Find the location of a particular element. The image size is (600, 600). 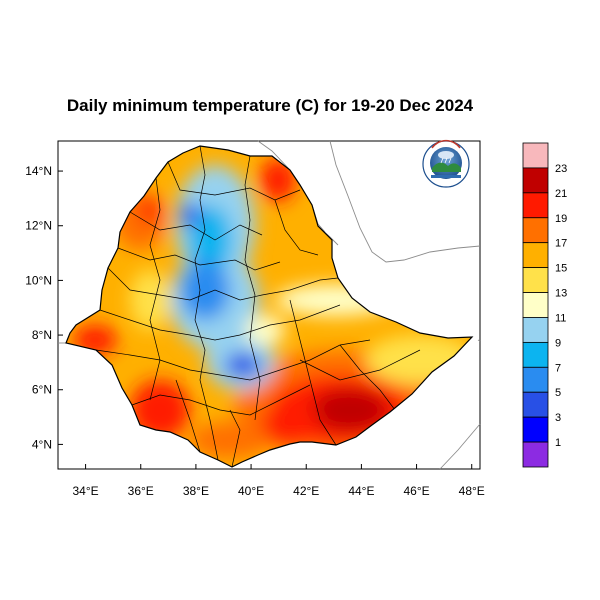

colorbar-label: 7 is located at coordinates (558, 368).